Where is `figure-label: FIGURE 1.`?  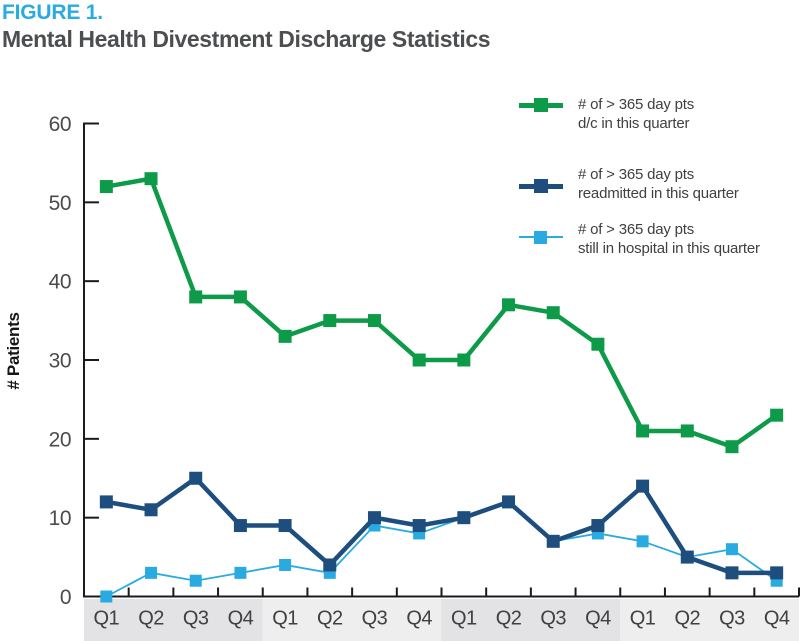
figure-label: FIGURE 1. is located at coordinates (52, 12).